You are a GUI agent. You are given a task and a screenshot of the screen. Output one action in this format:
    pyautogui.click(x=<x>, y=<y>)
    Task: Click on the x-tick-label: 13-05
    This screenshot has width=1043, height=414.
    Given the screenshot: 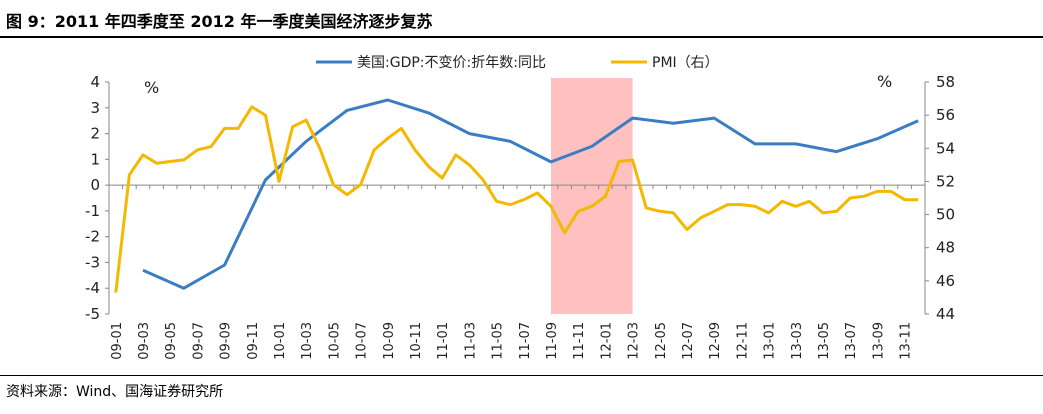 What is the action you would take?
    pyautogui.click(x=824, y=341)
    